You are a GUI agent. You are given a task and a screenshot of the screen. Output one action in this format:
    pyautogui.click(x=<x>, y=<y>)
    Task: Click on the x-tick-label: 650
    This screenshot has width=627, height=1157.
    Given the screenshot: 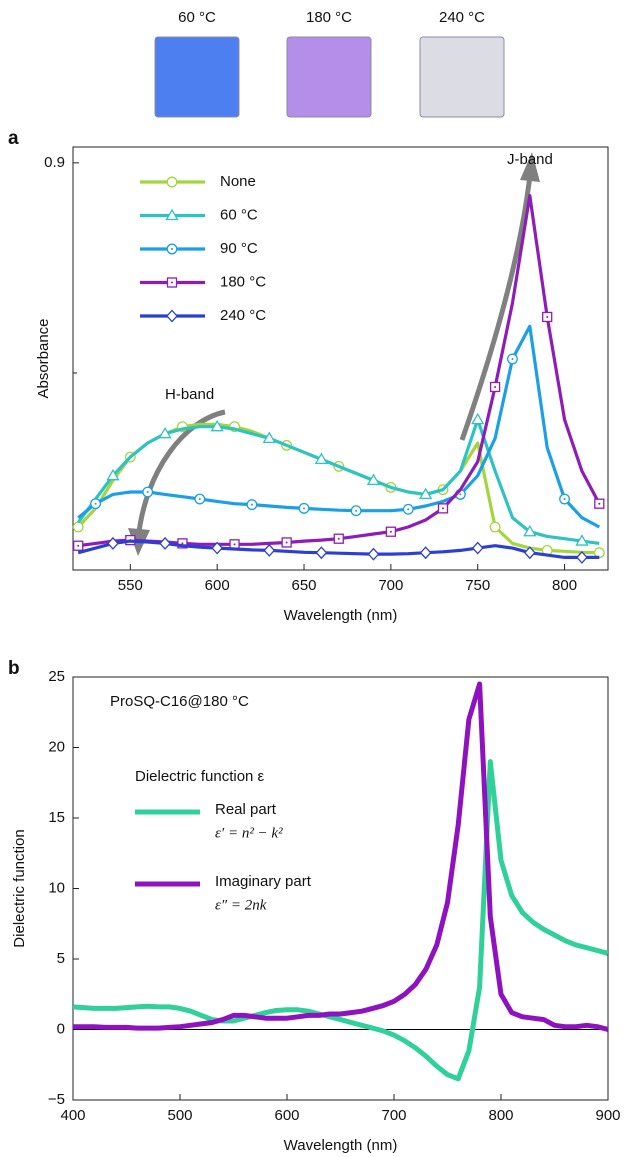 What is the action you would take?
    pyautogui.click(x=304, y=585)
    